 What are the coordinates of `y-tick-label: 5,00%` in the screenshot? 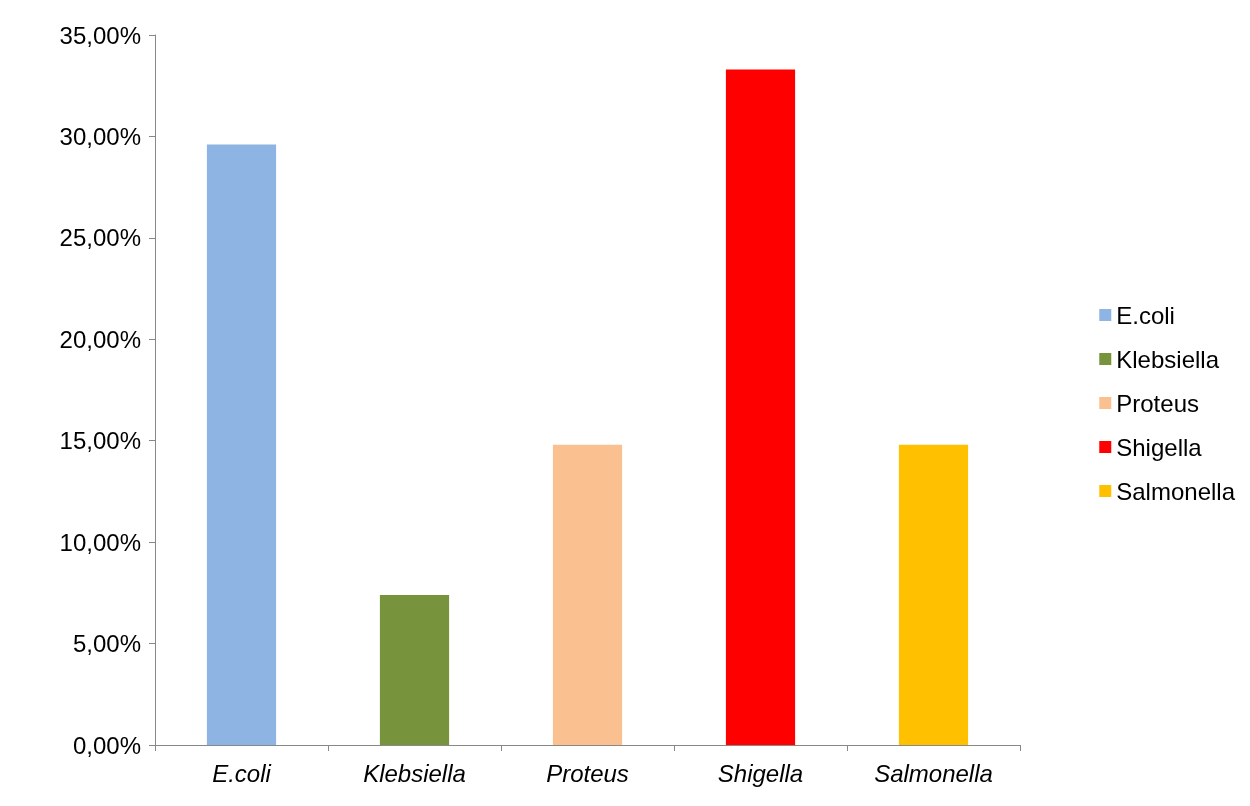 It's located at (106, 644).